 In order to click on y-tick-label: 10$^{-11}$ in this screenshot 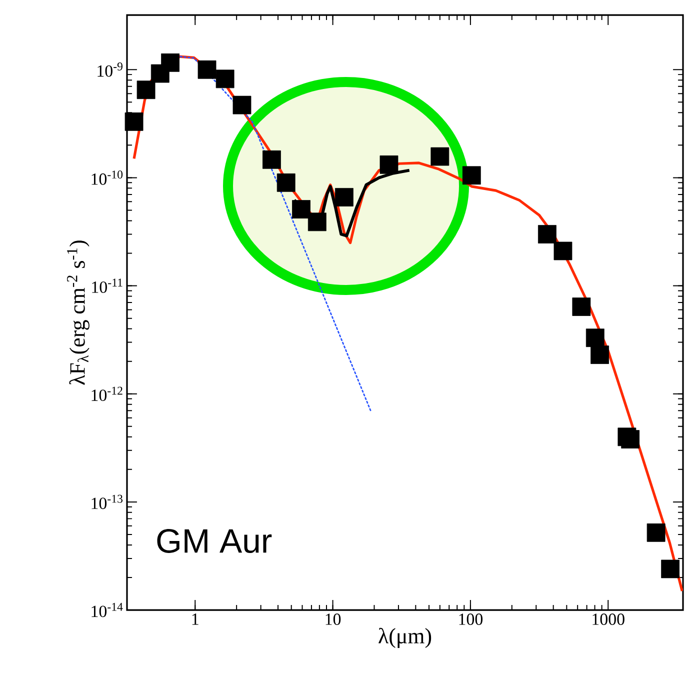, I will do `click(107, 285)`.